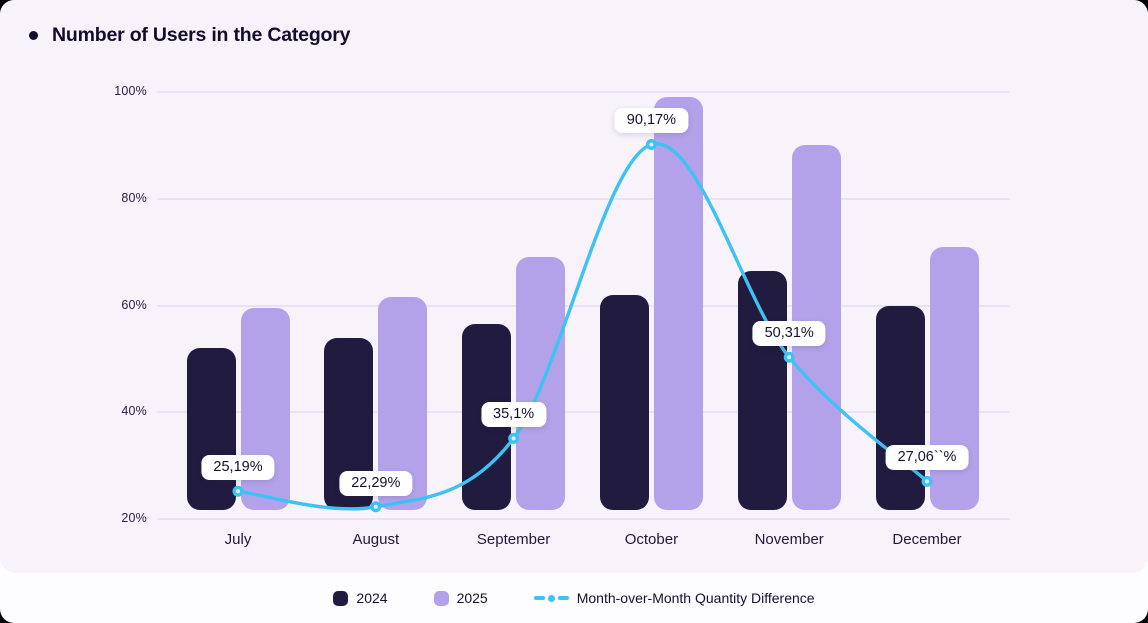 The width and height of the screenshot is (1148, 623). Describe the element at coordinates (134, 197) in the screenshot. I see `y-axis-tick-label: 80%` at that location.